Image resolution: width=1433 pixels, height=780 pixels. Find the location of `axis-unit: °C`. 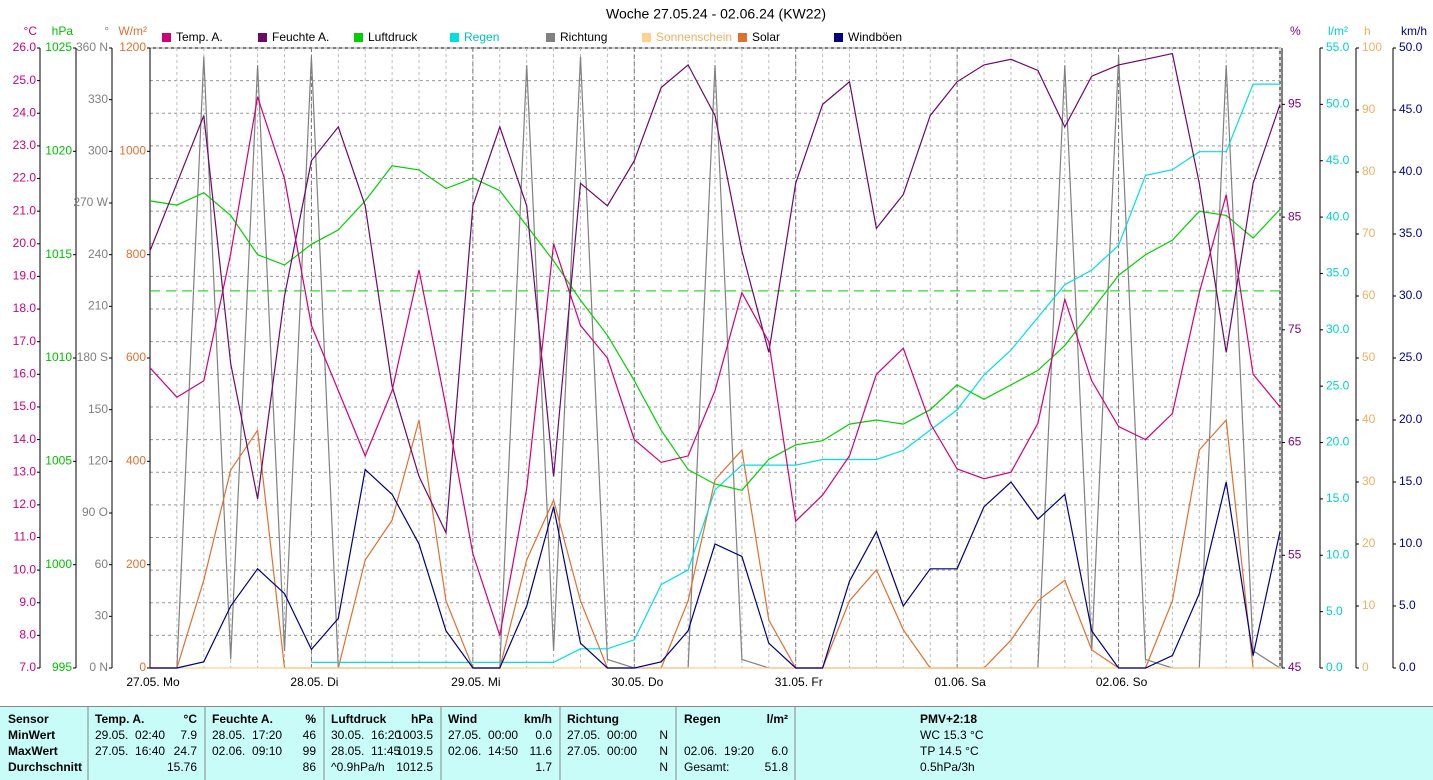

axis-unit: °C is located at coordinates (31, 31).